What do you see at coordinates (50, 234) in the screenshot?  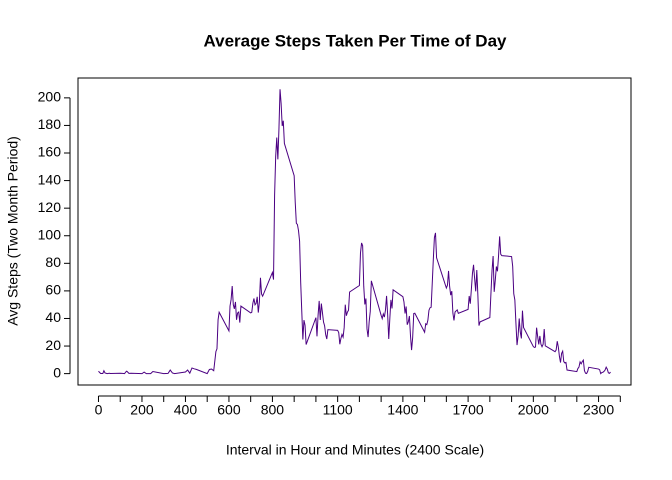 I see `y-tick-label: 100` at bounding box center [50, 234].